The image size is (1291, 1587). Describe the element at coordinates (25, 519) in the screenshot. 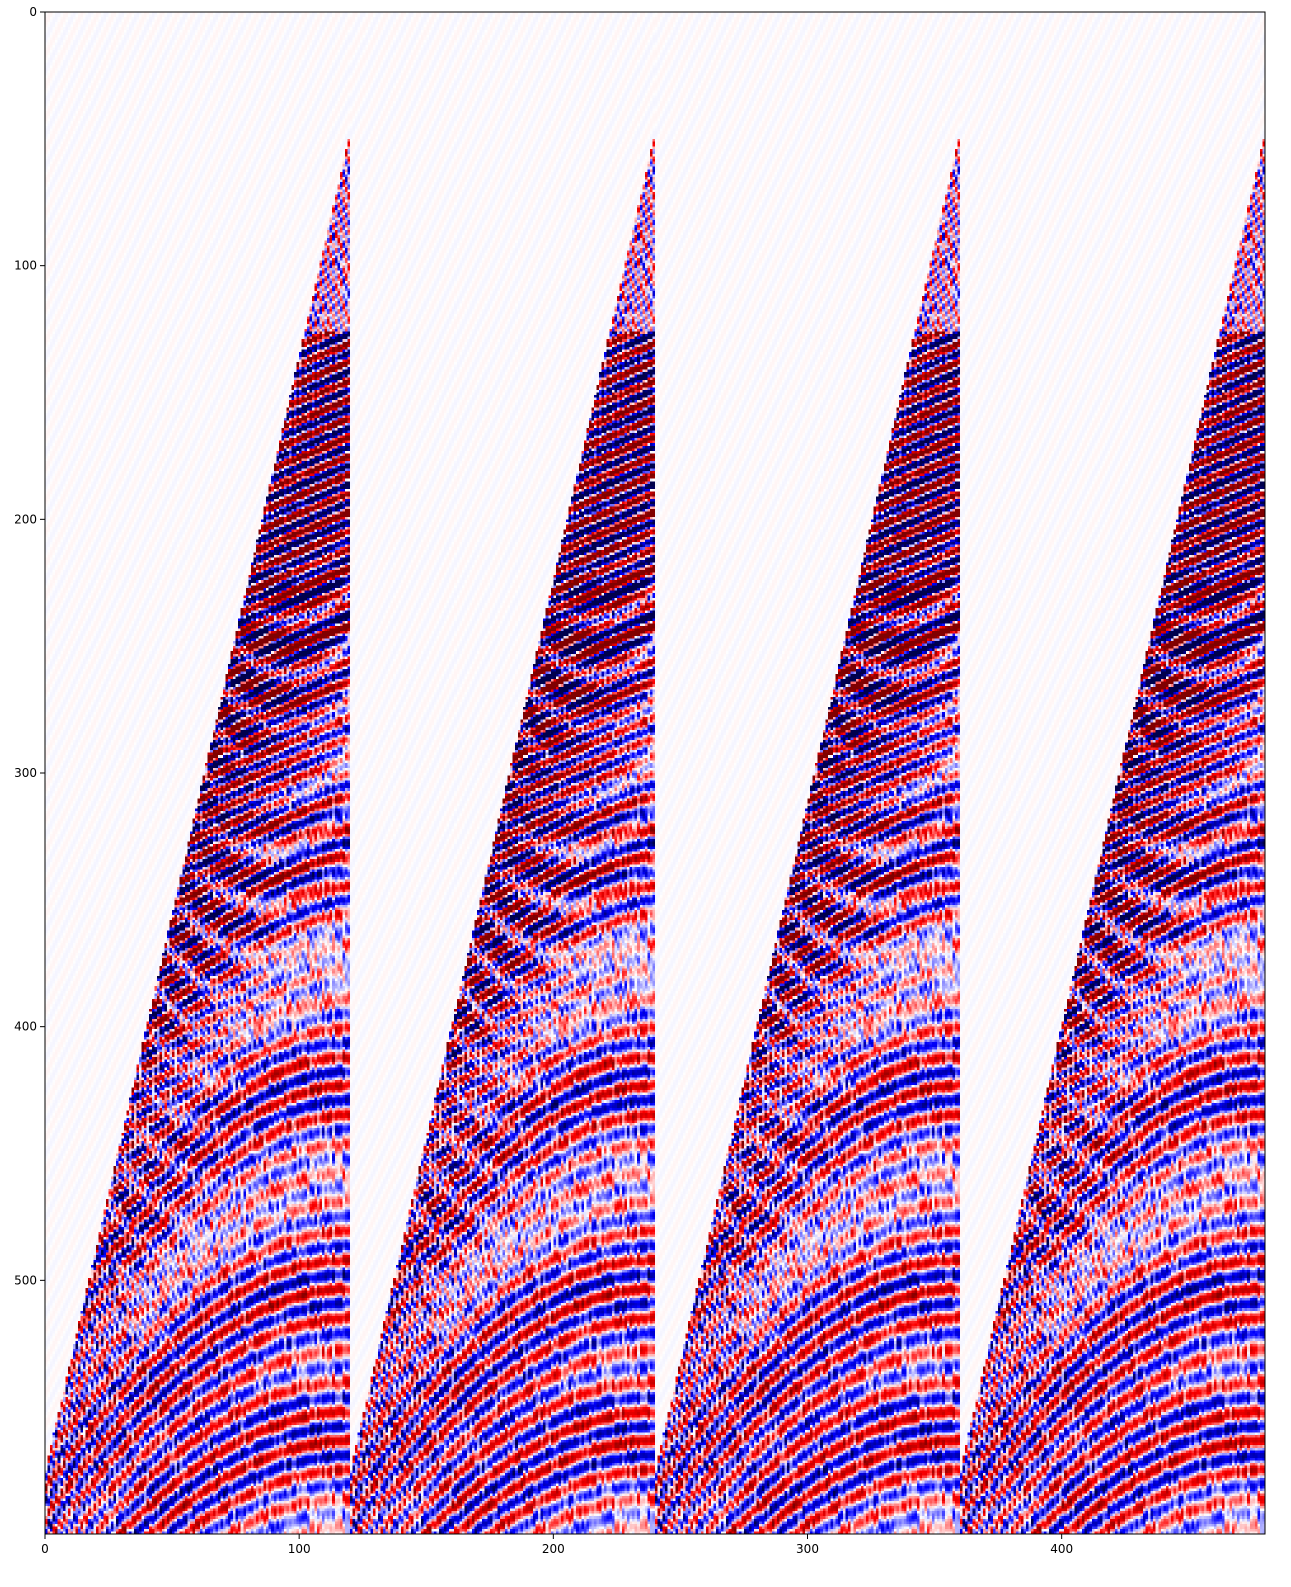

I see `y-tick-label: 200` at that location.